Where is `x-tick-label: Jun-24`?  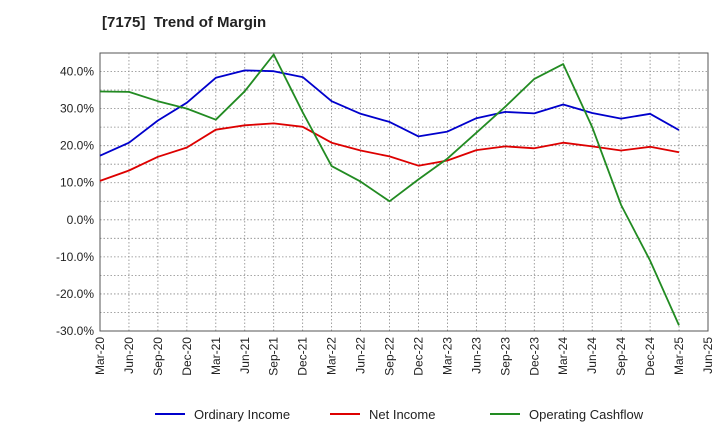
x-tick-label: Jun-24 is located at coordinates (592, 355).